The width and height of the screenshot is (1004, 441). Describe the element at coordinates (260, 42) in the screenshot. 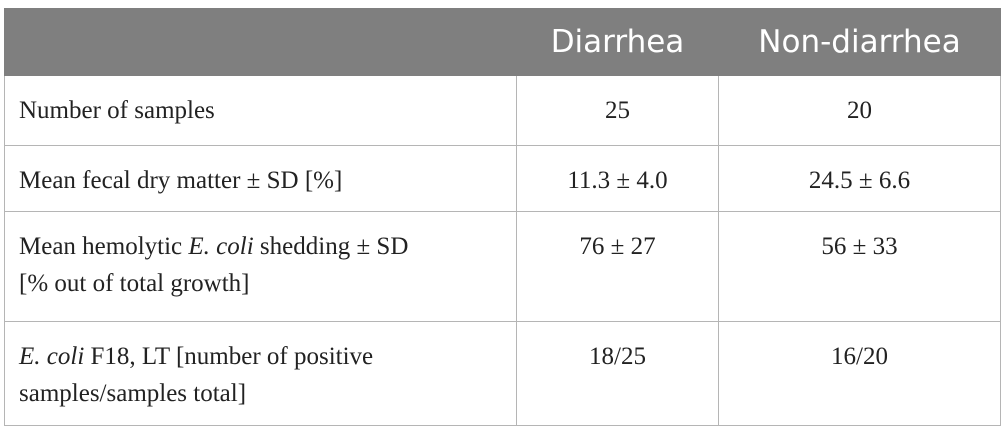

I see `header-cell` at that location.